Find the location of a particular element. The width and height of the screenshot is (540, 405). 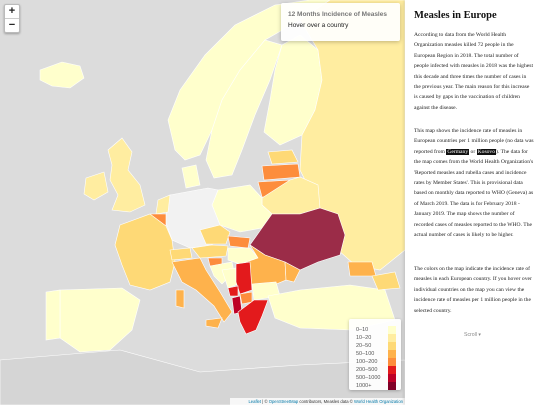

legend-item: 1000+ is located at coordinates (376, 386).